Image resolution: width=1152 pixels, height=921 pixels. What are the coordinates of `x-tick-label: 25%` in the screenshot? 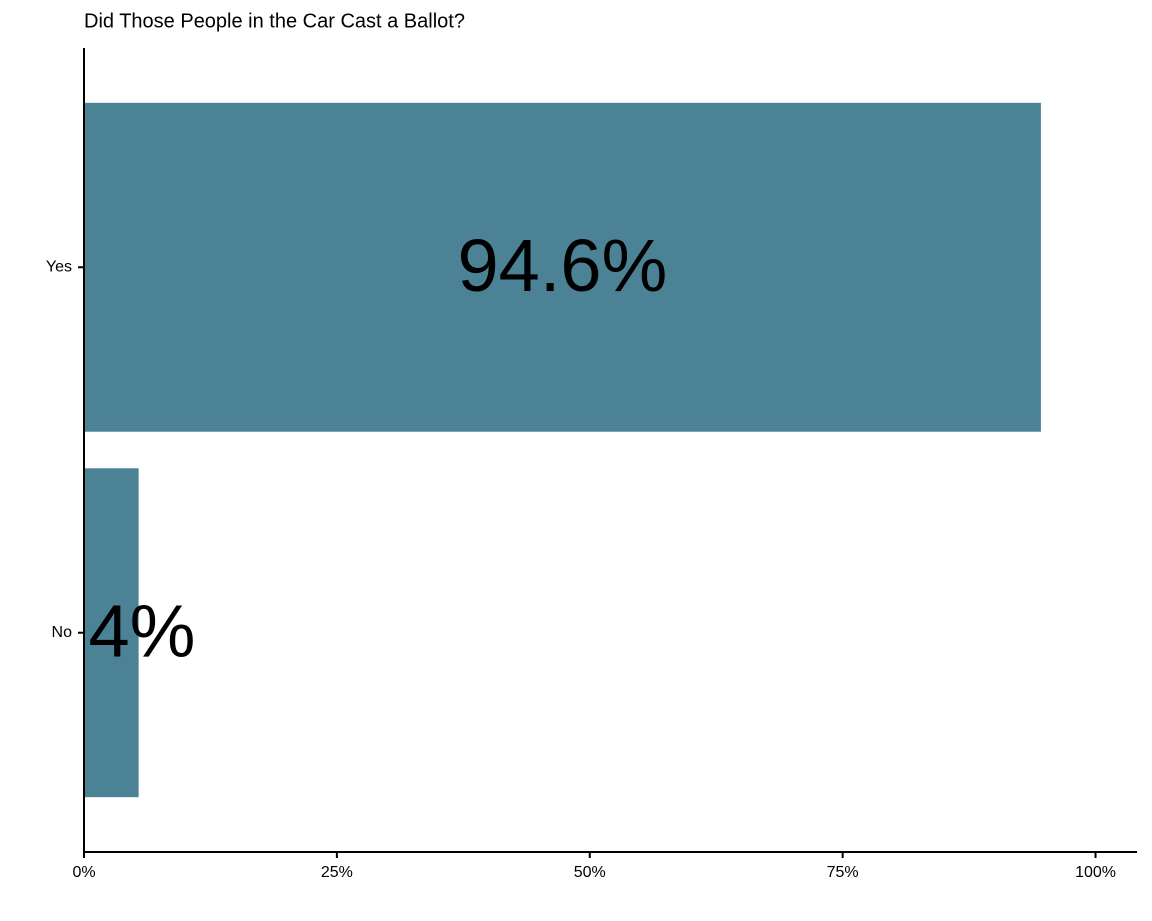 It's located at (337, 872).